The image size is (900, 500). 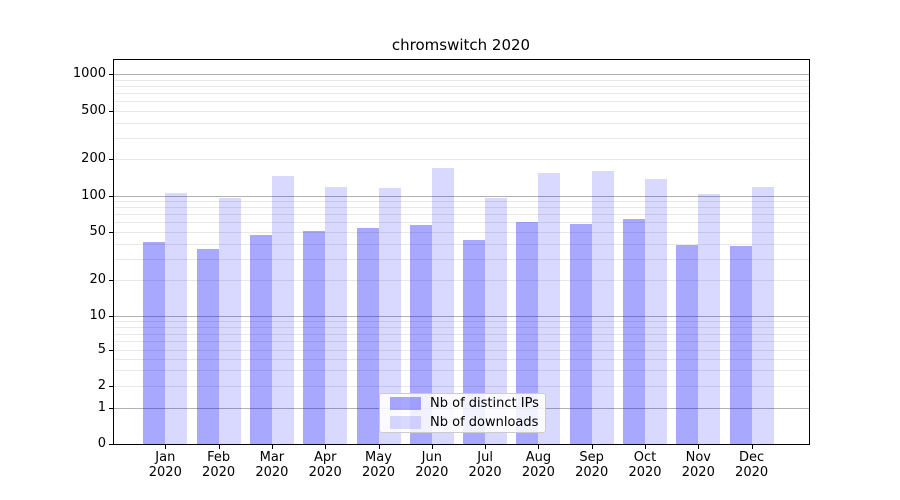 I want to click on month-label: Apr 2020, so click(x=325, y=465).